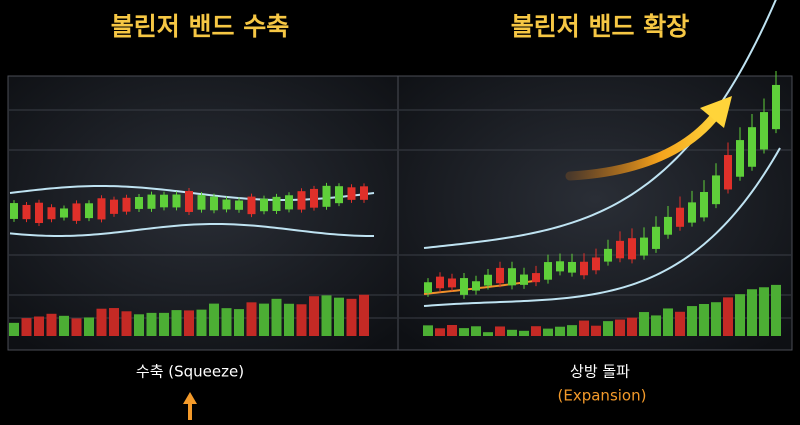 Image resolution: width=800 pixels, height=425 pixels. Describe the element at coordinates (190, 406) in the screenshot. I see `up-arrow` at that location.